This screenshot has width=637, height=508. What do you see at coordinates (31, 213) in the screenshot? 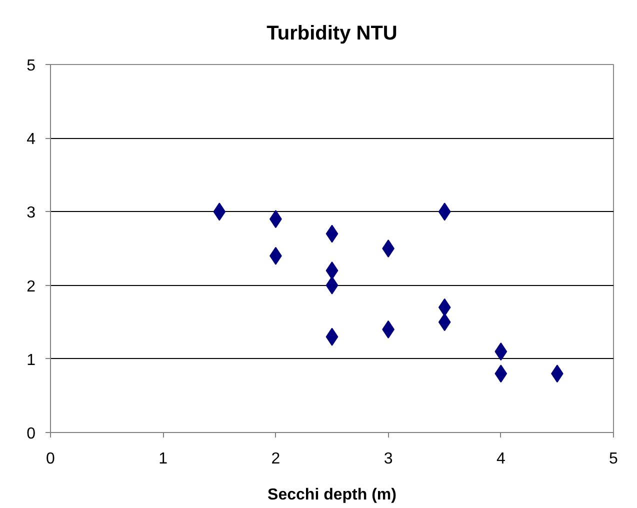
I see `y-tick-label: 3` at bounding box center [31, 213].